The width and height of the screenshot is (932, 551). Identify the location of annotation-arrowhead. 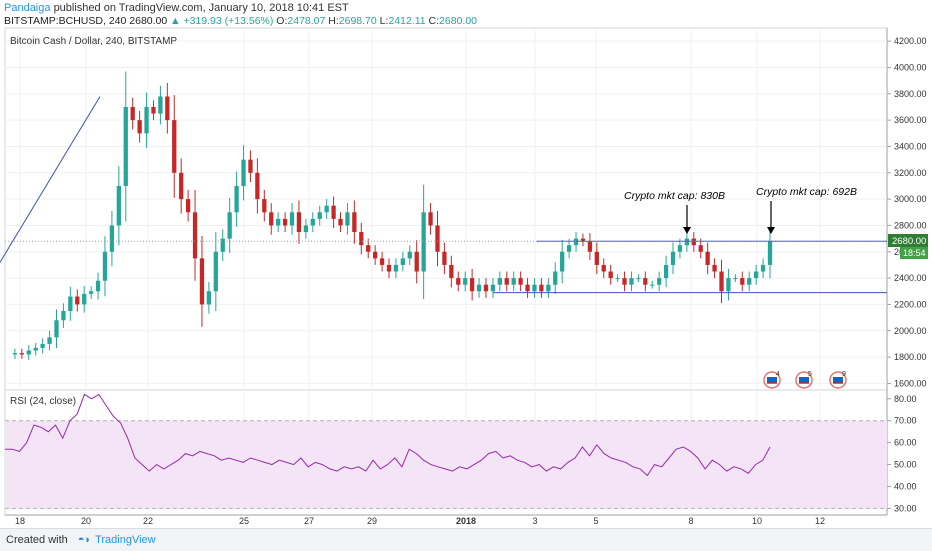
(771, 230).